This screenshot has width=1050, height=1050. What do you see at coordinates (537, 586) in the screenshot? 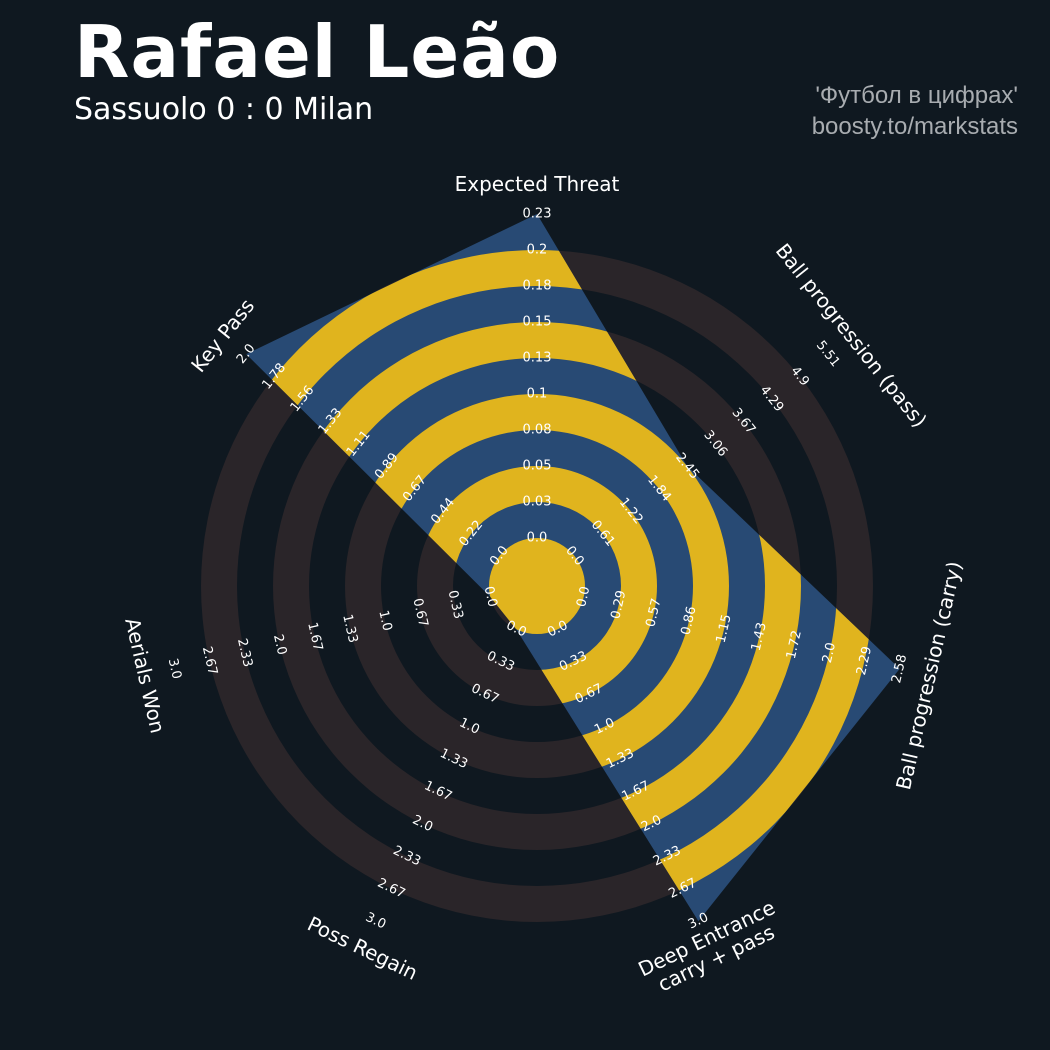
I see `highlight-band` at bounding box center [537, 586].